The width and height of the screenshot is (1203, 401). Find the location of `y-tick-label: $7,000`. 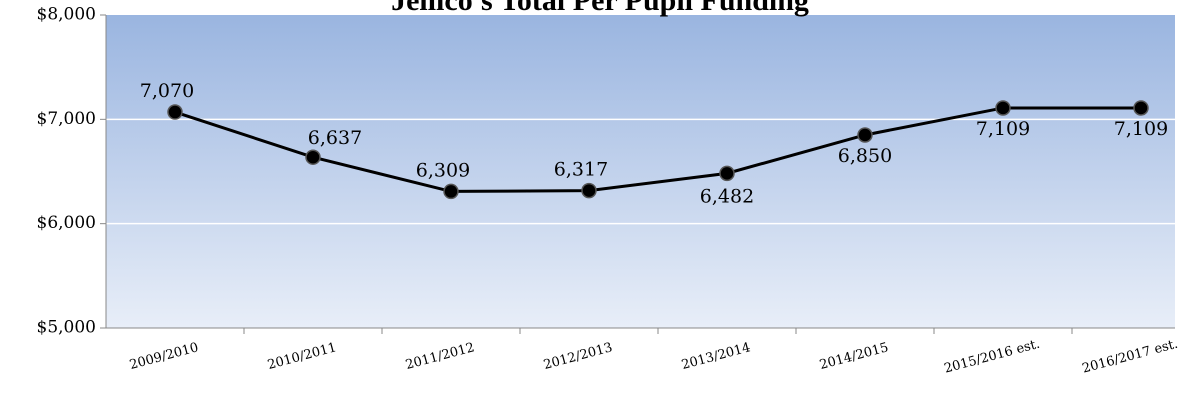

y-tick-label: $7,000 is located at coordinates (66, 119).